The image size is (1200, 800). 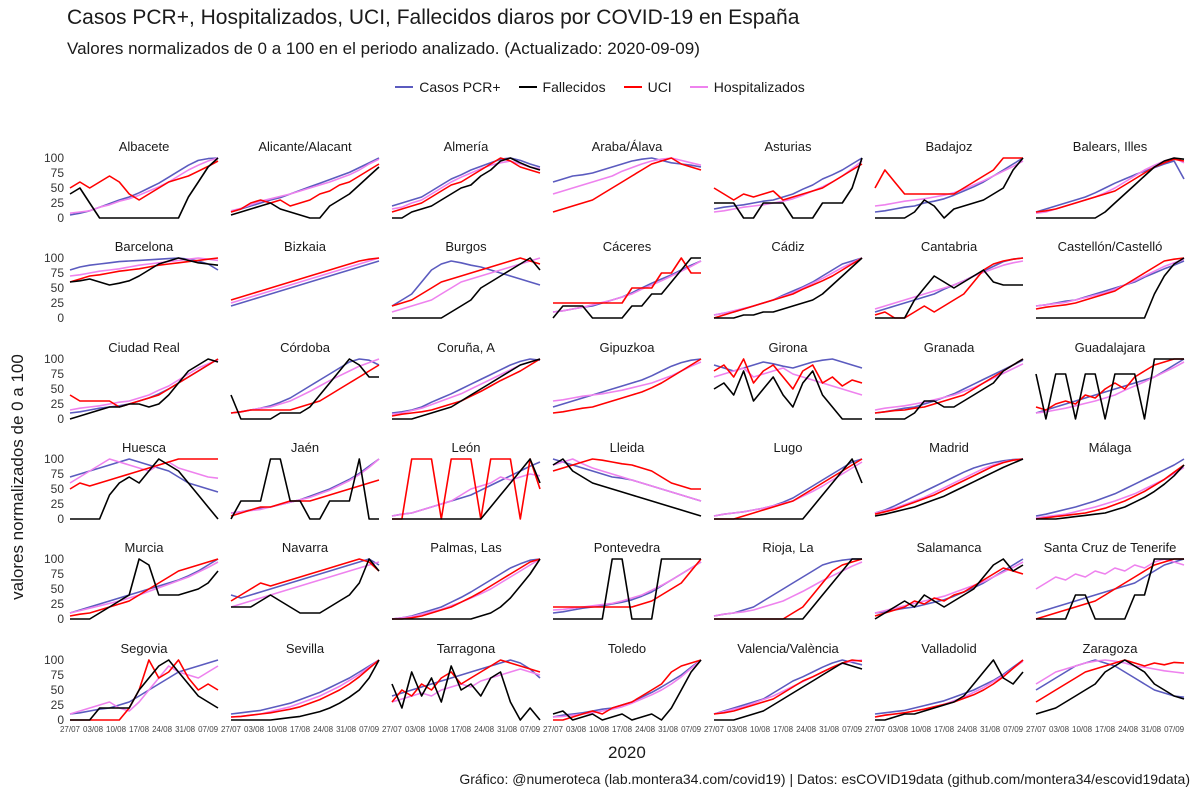 I want to click on panel: Málaga, so click(x=1110, y=480).